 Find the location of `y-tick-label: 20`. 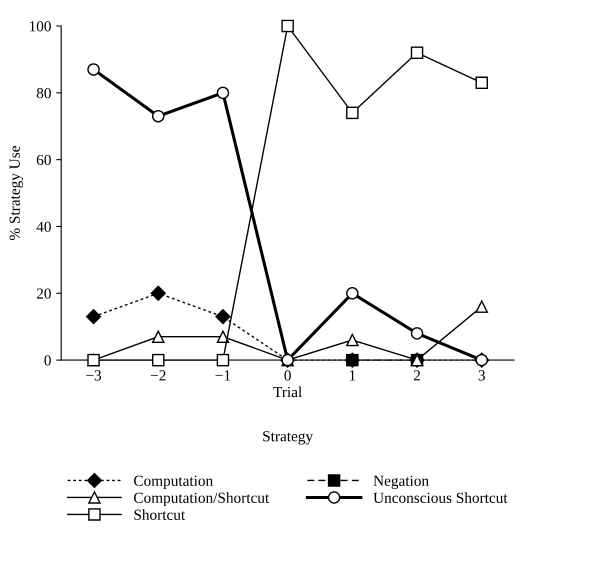

y-tick-label: 20 is located at coordinates (43, 293).